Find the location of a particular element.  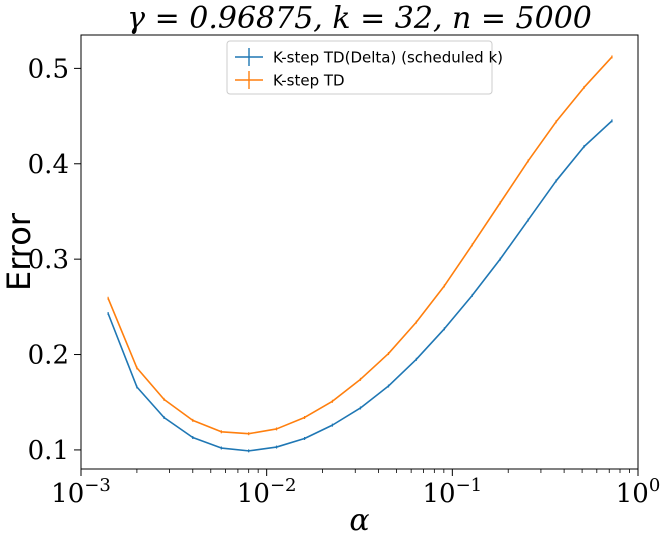

x-tick-label: 10⁻² is located at coordinates (267, 492).